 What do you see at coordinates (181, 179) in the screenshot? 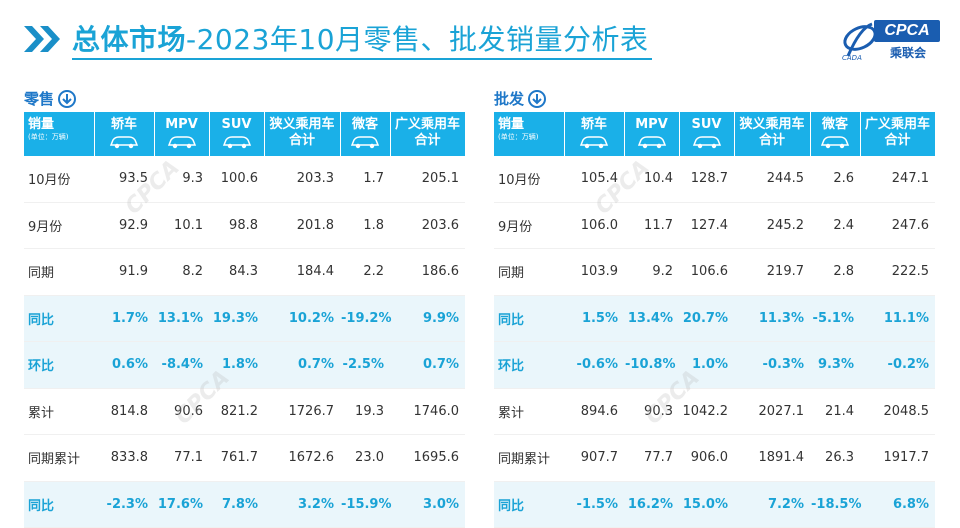
I see `table-cell: 9.3` at bounding box center [181, 179].